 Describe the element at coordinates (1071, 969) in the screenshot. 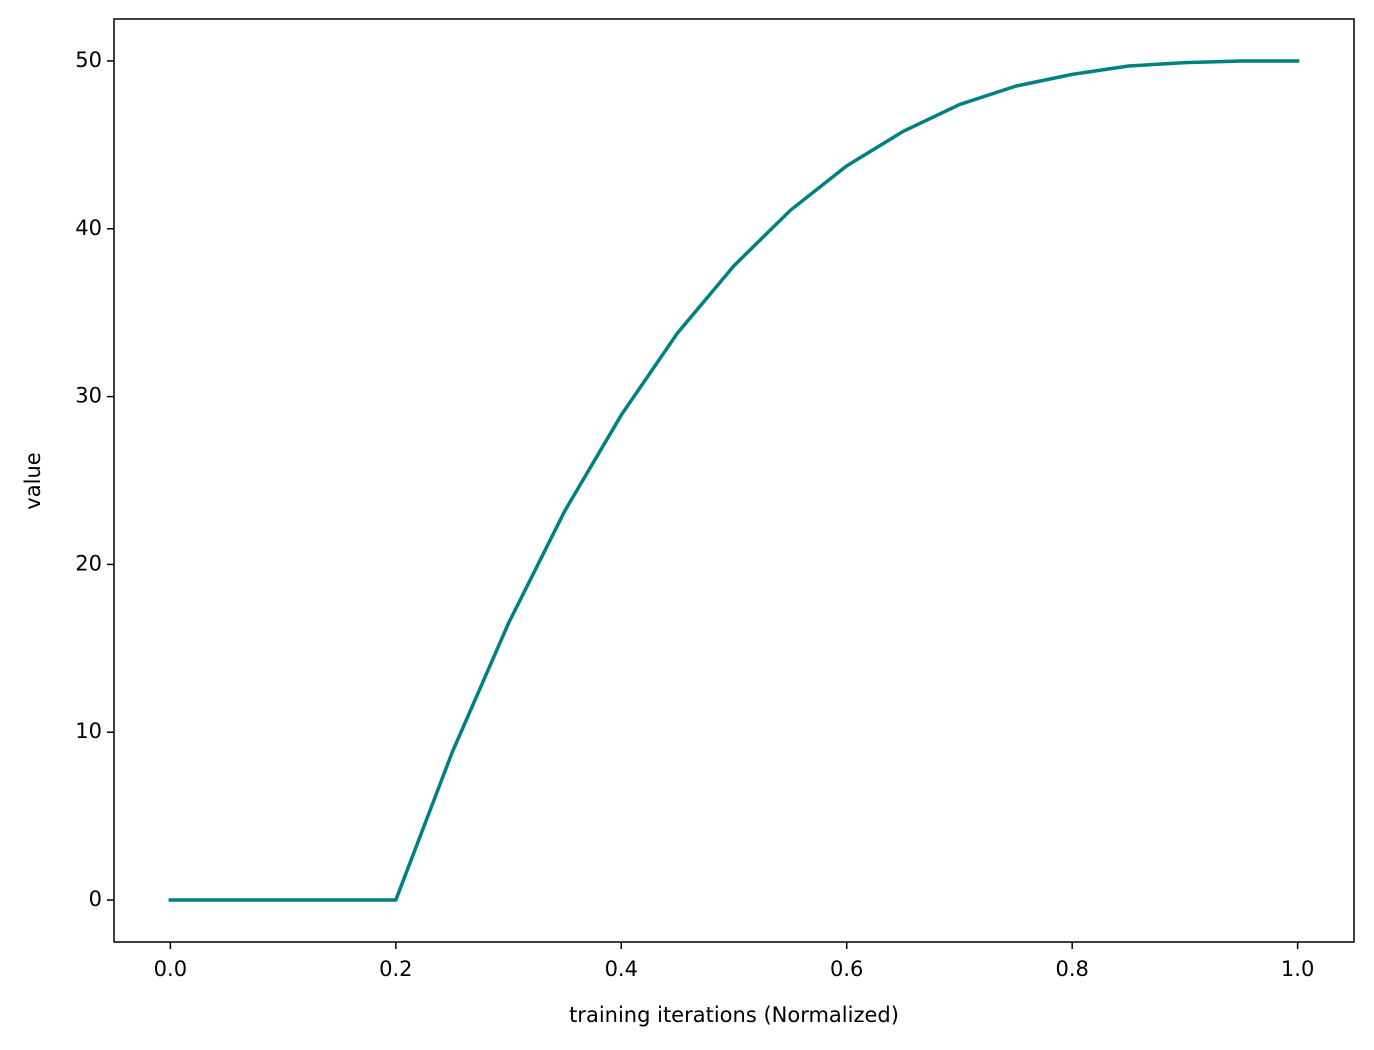

I see `x-tick-label: 0.8` at that location.